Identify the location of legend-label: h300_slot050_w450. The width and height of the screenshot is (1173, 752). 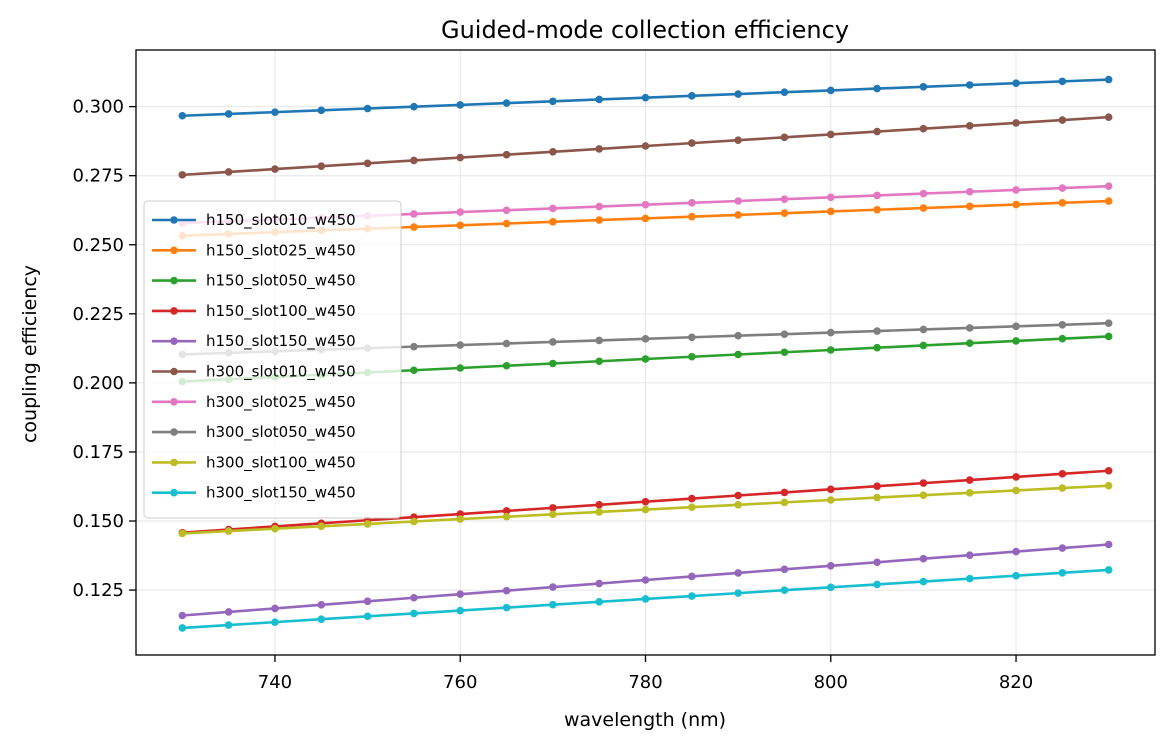
(281, 432).